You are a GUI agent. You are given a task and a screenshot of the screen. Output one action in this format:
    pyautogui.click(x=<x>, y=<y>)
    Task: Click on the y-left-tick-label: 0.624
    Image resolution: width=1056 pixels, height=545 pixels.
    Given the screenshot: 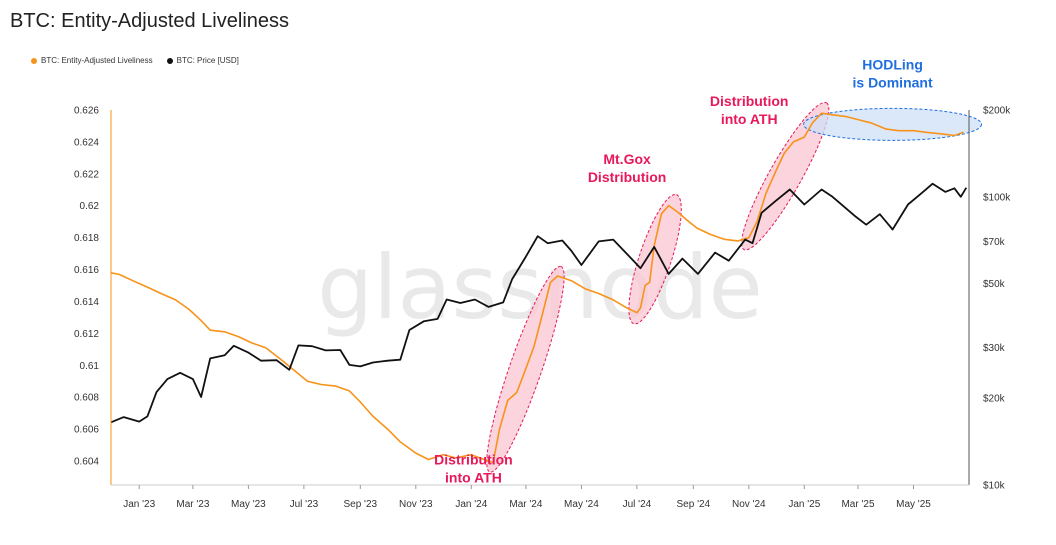 What is the action you would take?
    pyautogui.click(x=86, y=142)
    